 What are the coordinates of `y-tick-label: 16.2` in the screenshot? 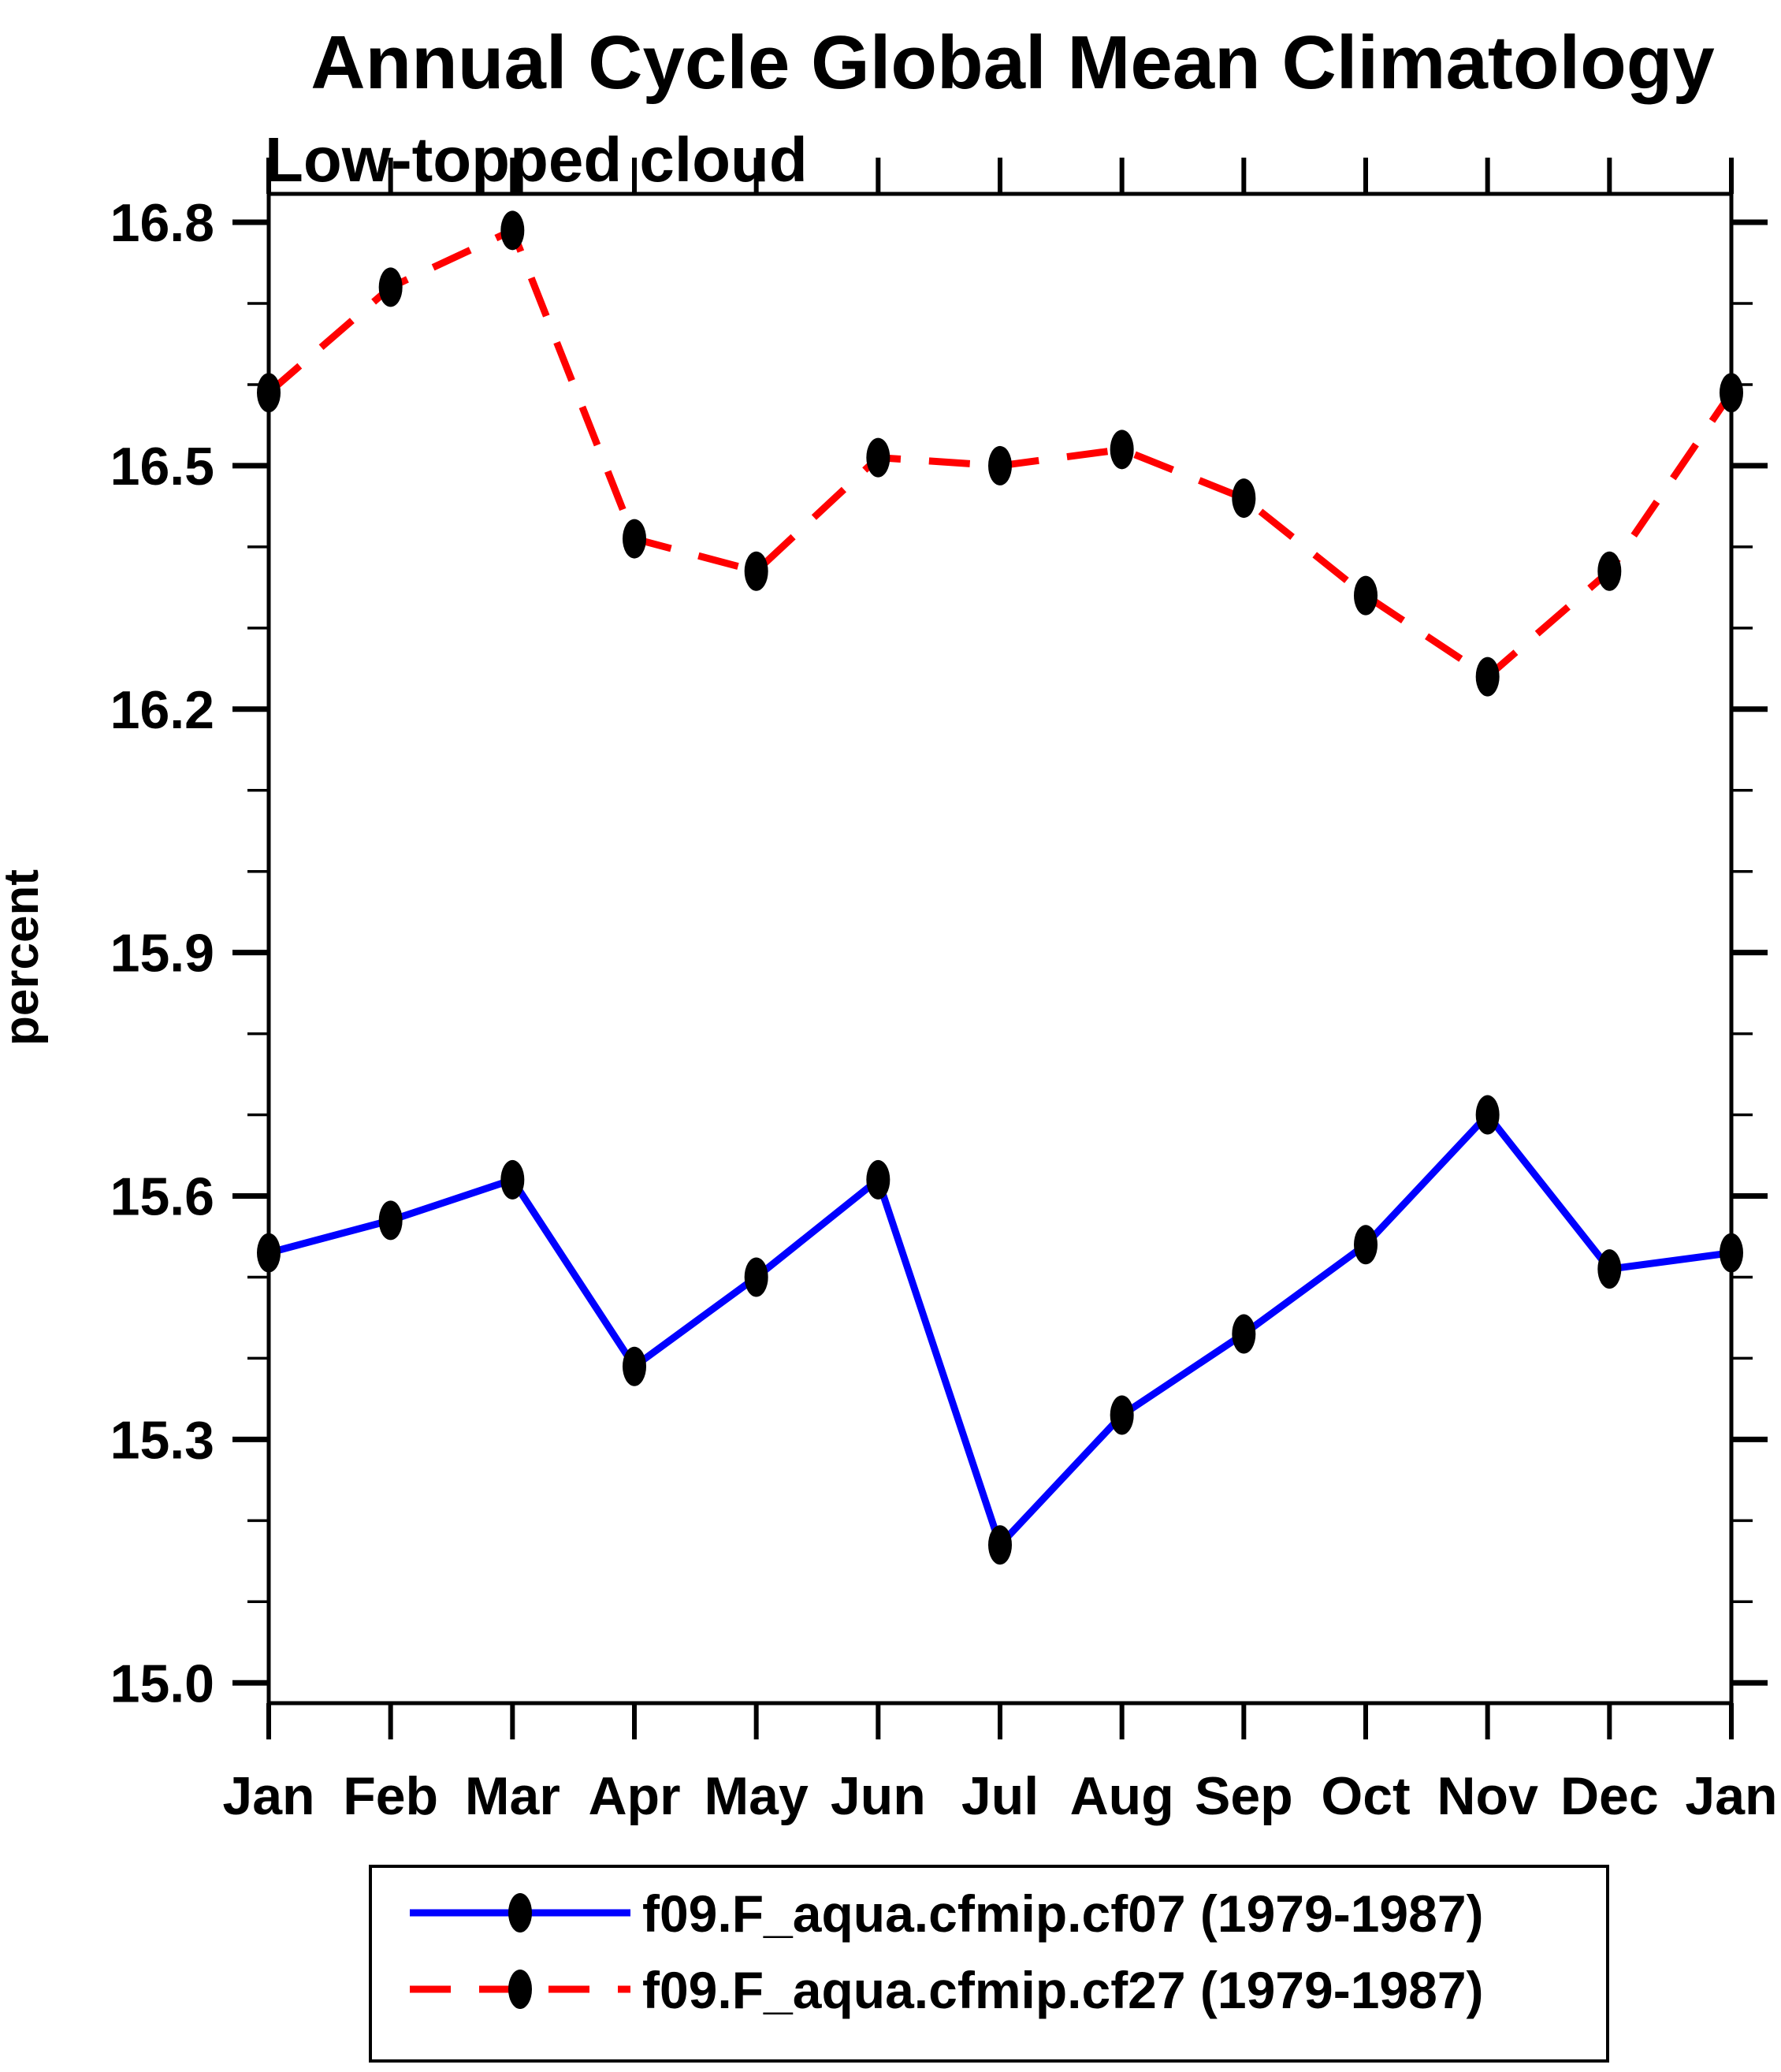 It's located at (162, 710).